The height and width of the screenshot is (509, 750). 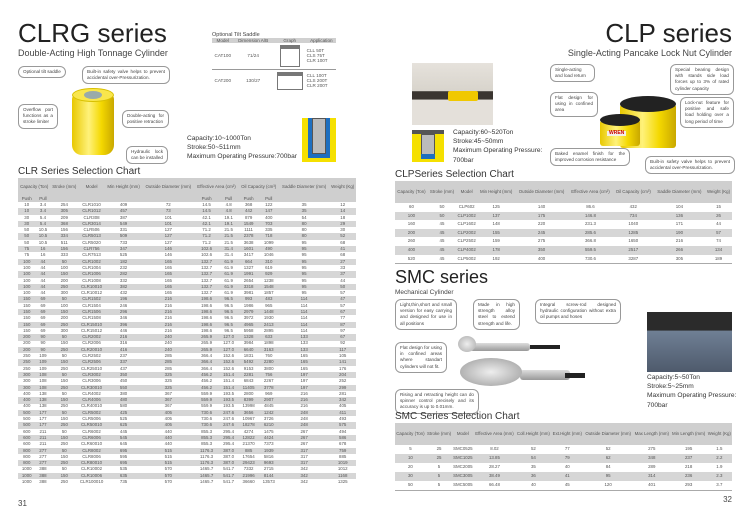 I want to click on table-cell: 240, so click(x=168, y=350).